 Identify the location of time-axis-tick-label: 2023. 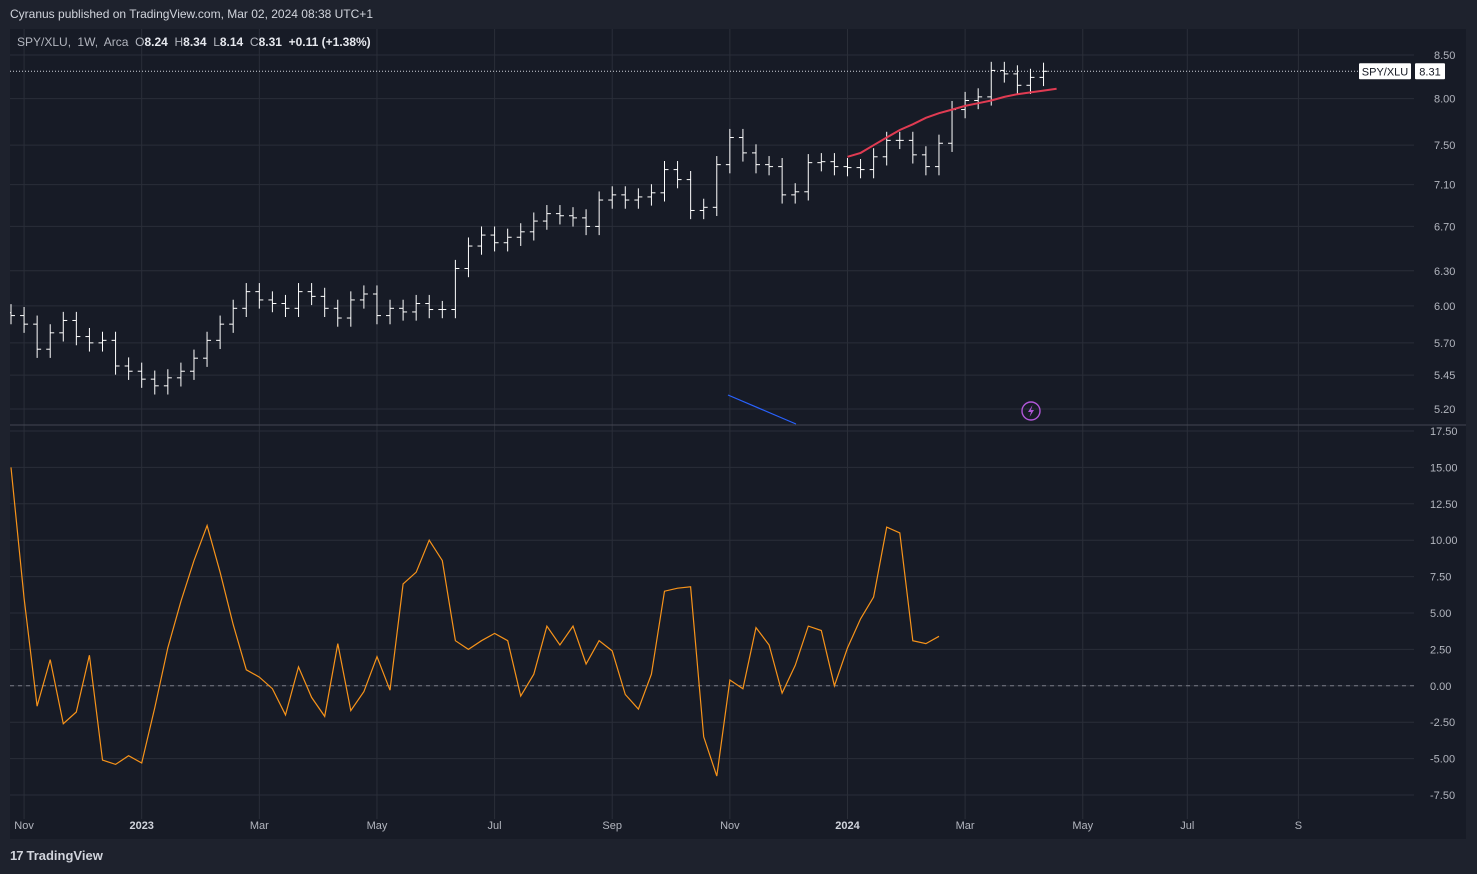
(141, 826).